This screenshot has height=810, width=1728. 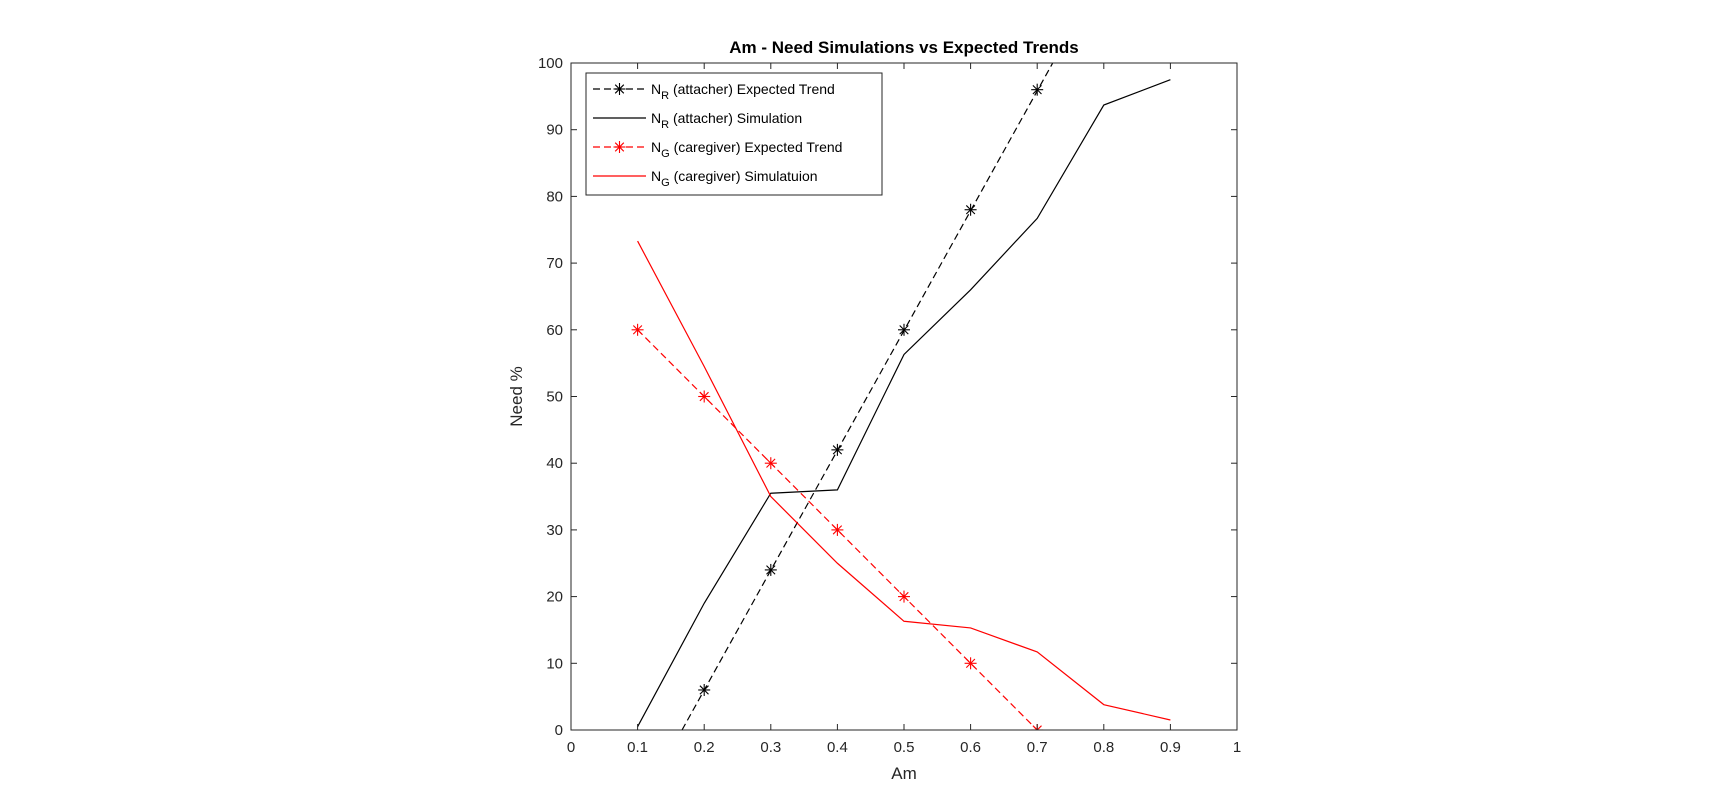 I want to click on legend-item-ng-simulation: NG (caregiver) Simulatuion, so click(x=705, y=178).